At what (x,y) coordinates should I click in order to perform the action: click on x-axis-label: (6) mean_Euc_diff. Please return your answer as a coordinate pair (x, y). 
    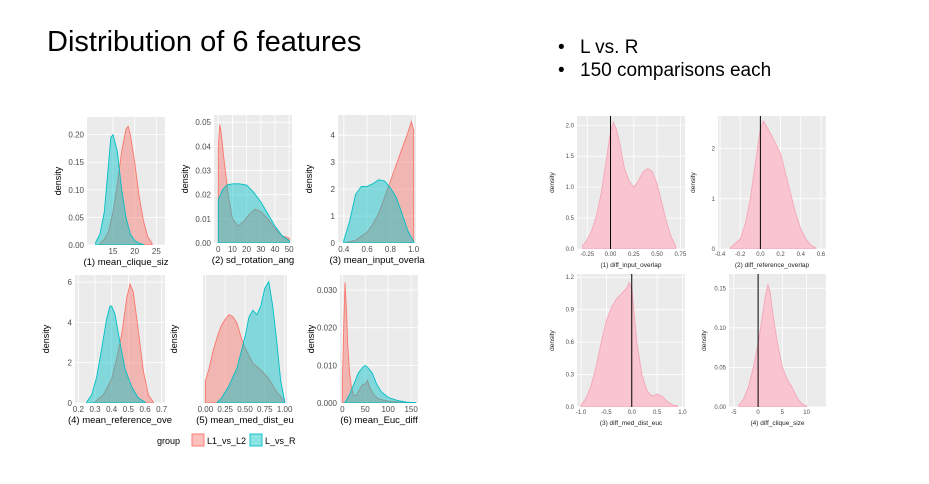
    Looking at the image, I should click on (379, 420).